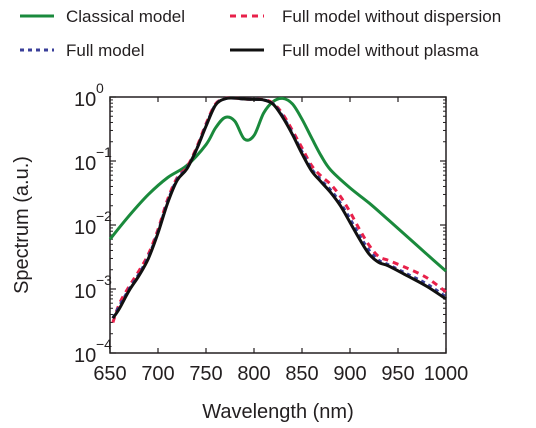  Describe the element at coordinates (125, 16) in the screenshot. I see `legend-label-classical: Classical model` at that location.